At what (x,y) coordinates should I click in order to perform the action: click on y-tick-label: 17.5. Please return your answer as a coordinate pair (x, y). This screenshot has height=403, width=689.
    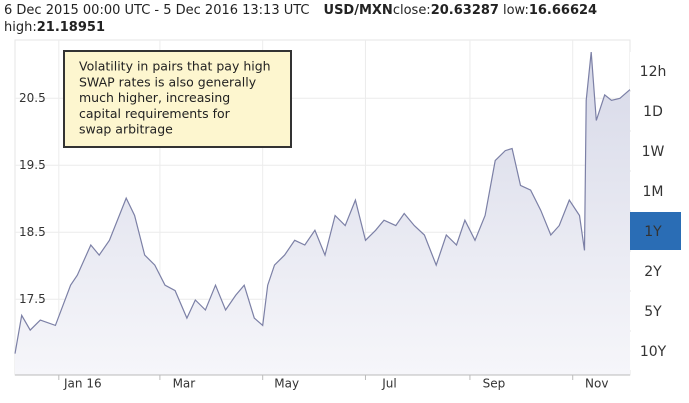
    Looking at the image, I should click on (32, 299).